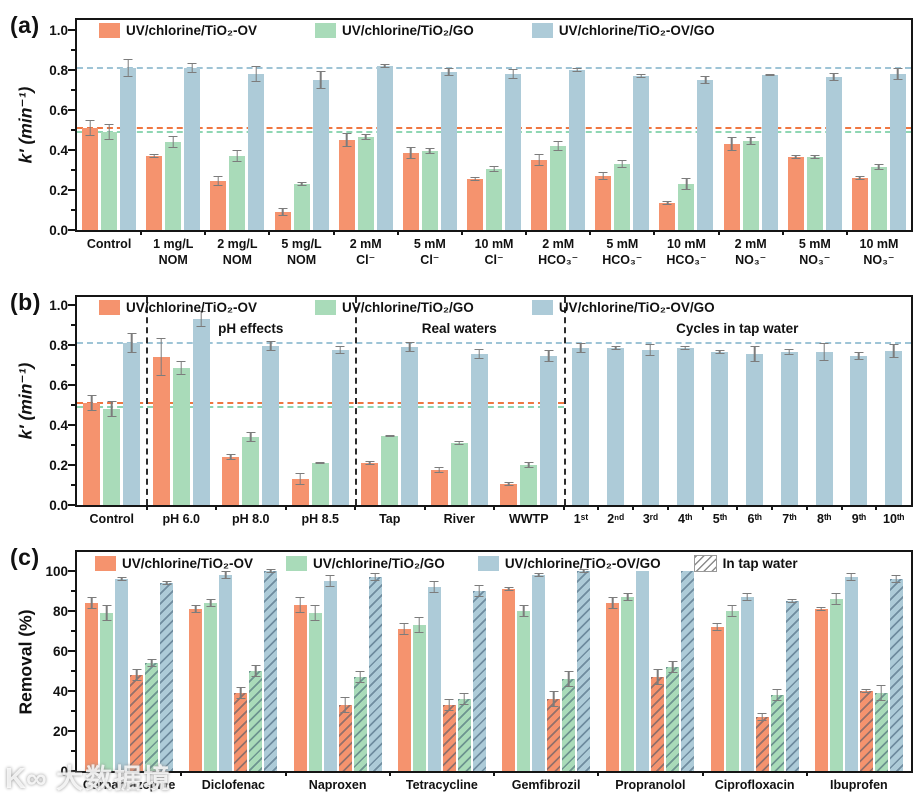  Describe the element at coordinates (71, 190) in the screenshot. I see `y-tick-mark` at that location.